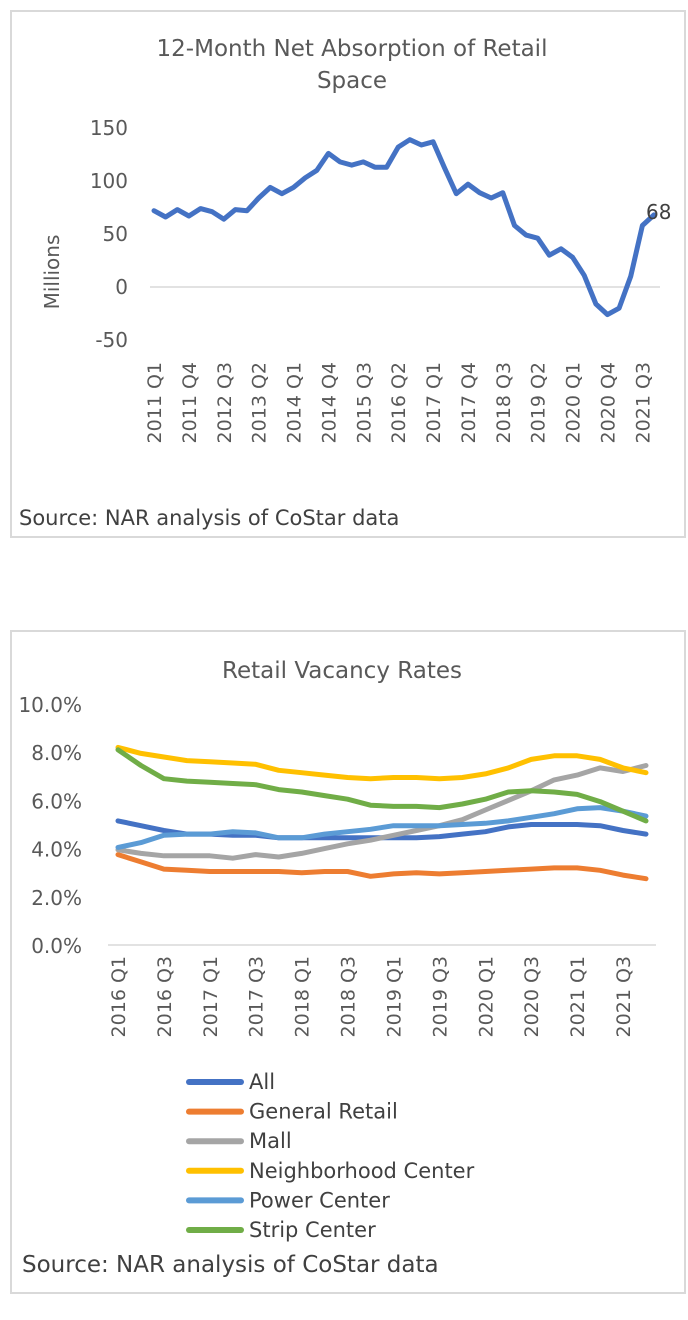 This screenshot has height=1320, width=688. What do you see at coordinates (399, 402) in the screenshot?
I see `x-tick-label: 2016 Q2` at bounding box center [399, 402].